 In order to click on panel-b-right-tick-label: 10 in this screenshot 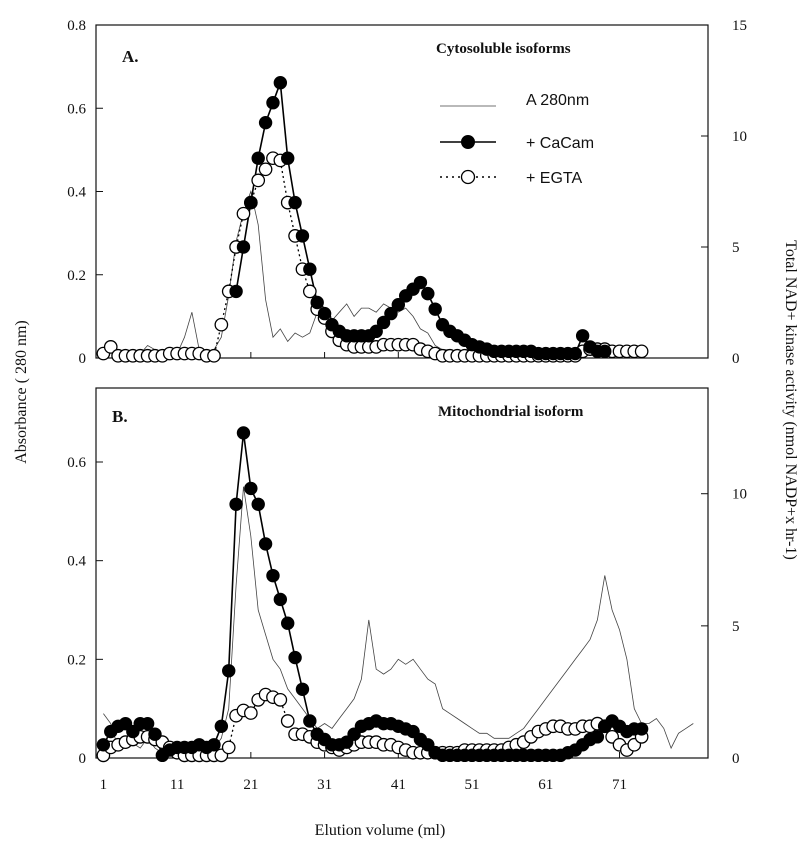, I will do `click(739, 495)`.